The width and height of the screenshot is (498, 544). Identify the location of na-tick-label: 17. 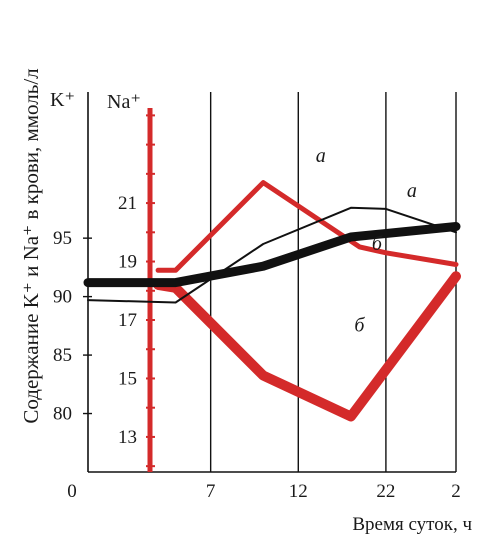
(127, 320).